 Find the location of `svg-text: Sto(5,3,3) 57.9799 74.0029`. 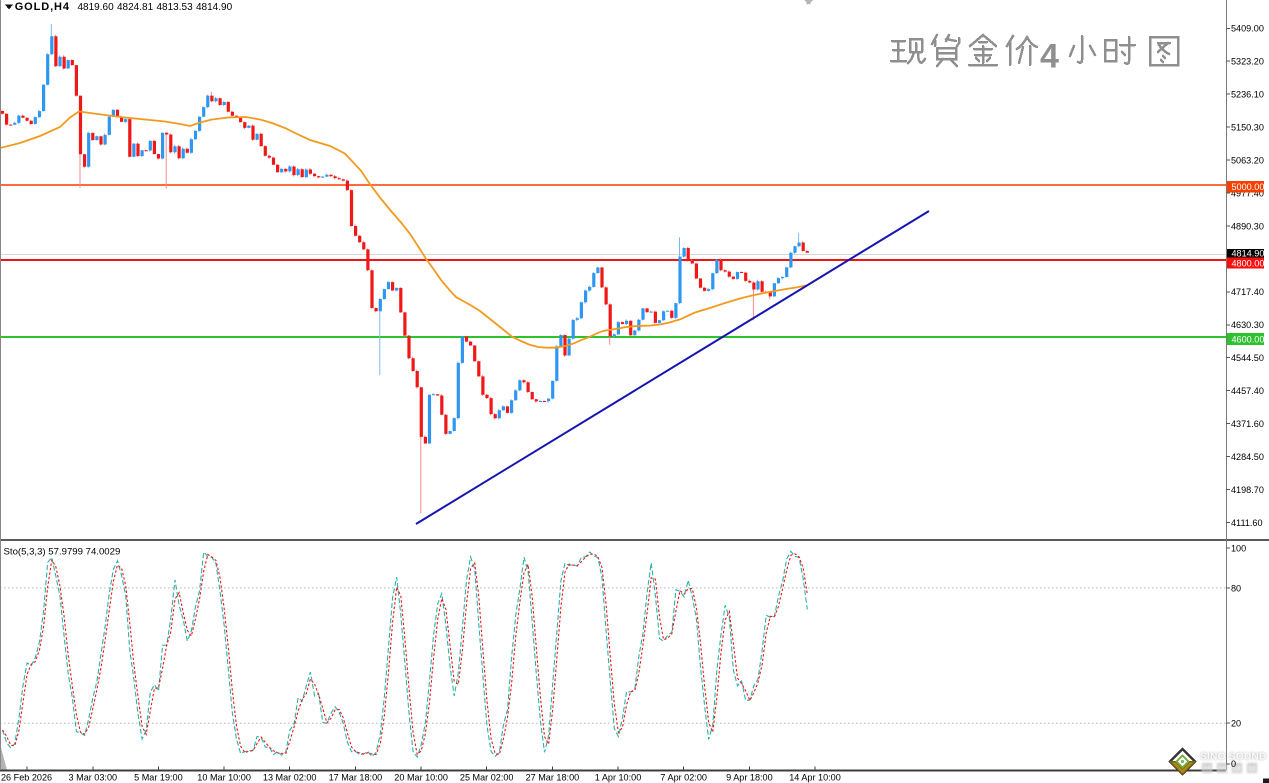

svg-text: Sto(5,3,3) 57.9799 74.0029 is located at coordinates (62, 552).